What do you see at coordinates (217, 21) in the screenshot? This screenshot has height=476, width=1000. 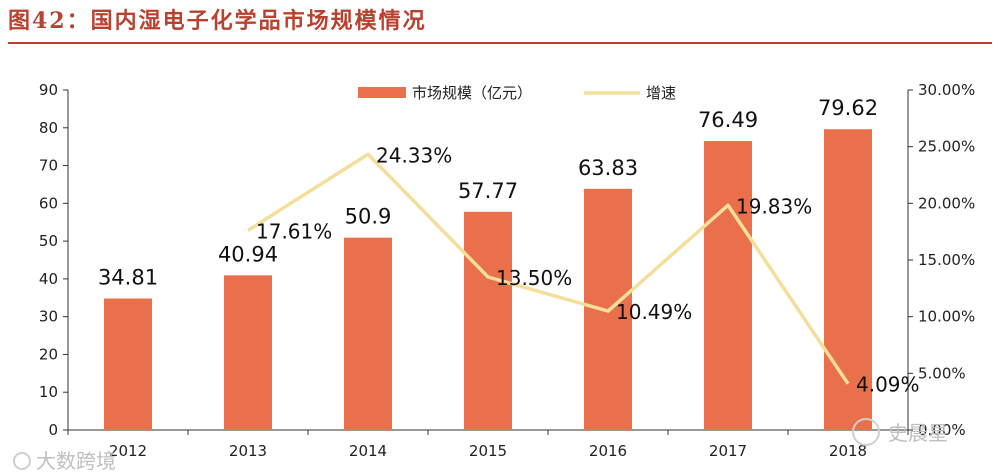 I see `figure-title: 图42：国内湿电子化学品市场规模情况` at bounding box center [217, 21].